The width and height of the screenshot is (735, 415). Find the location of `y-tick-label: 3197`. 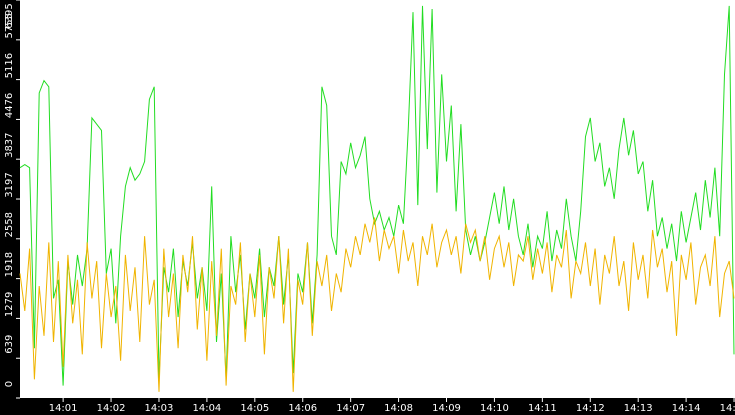

y-tick-label: 3197 is located at coordinates (9, 184).